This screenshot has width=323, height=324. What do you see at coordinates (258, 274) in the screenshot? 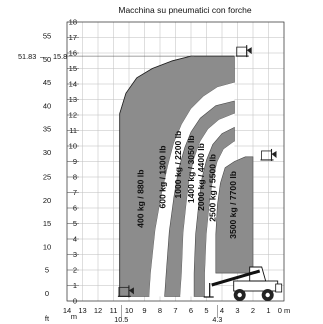
I see `cab` at bounding box center [258, 274].